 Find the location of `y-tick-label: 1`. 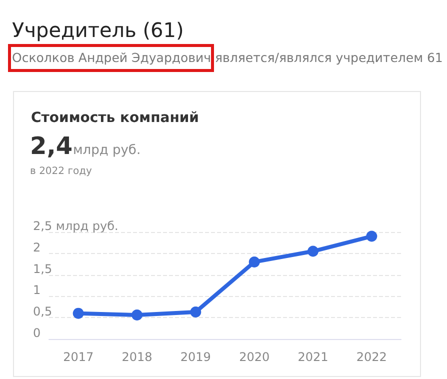

y-tick-label: 1 is located at coordinates (37, 290).